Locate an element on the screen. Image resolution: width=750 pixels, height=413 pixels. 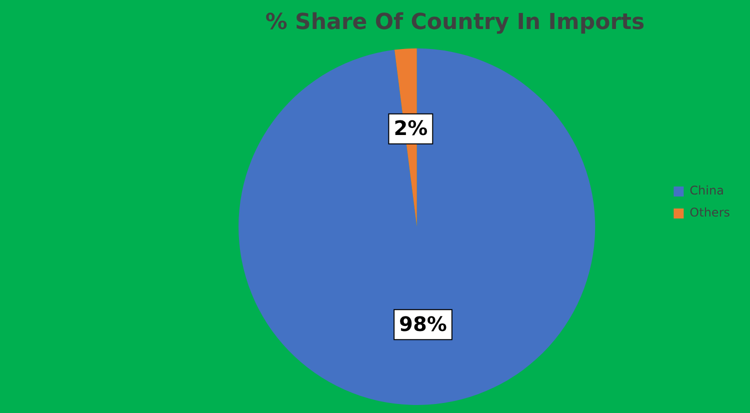
data-label: 98% is located at coordinates (423, 324).